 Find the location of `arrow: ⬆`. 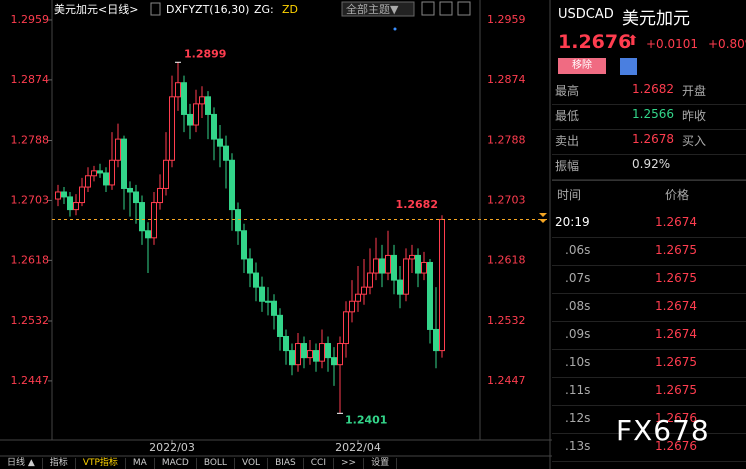

arrow: ⬆ is located at coordinates (633, 41).